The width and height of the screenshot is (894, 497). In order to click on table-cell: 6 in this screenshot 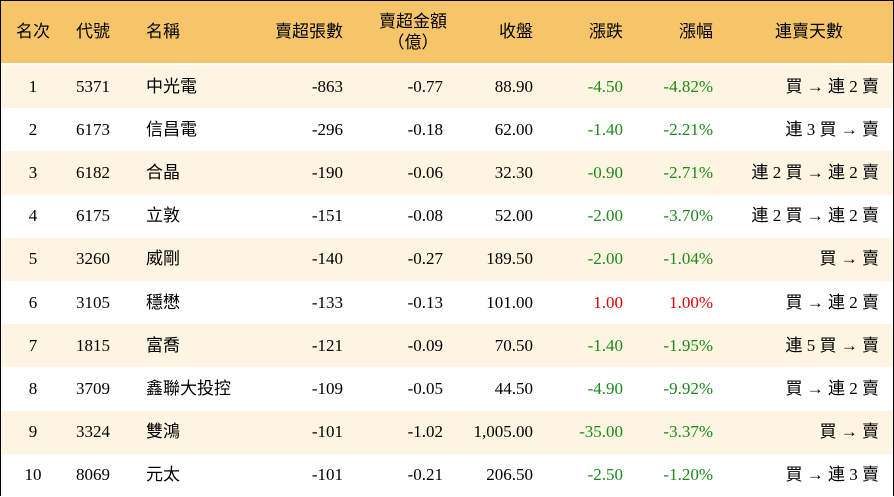, I will do `click(33, 302)`.